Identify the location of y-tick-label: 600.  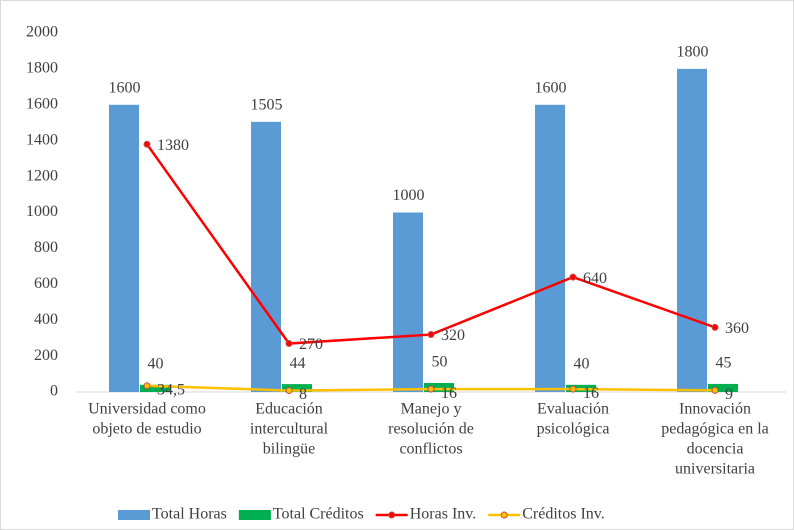
(46, 283).